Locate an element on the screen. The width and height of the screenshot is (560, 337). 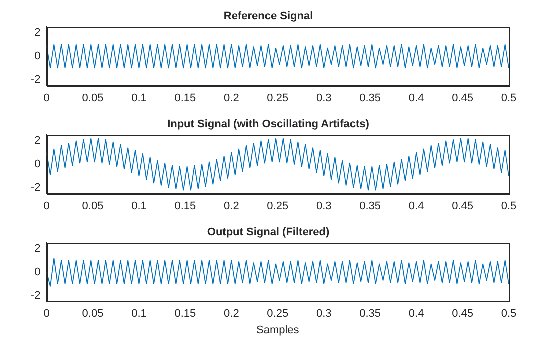
x-axis-title: Samples is located at coordinates (278, 330).